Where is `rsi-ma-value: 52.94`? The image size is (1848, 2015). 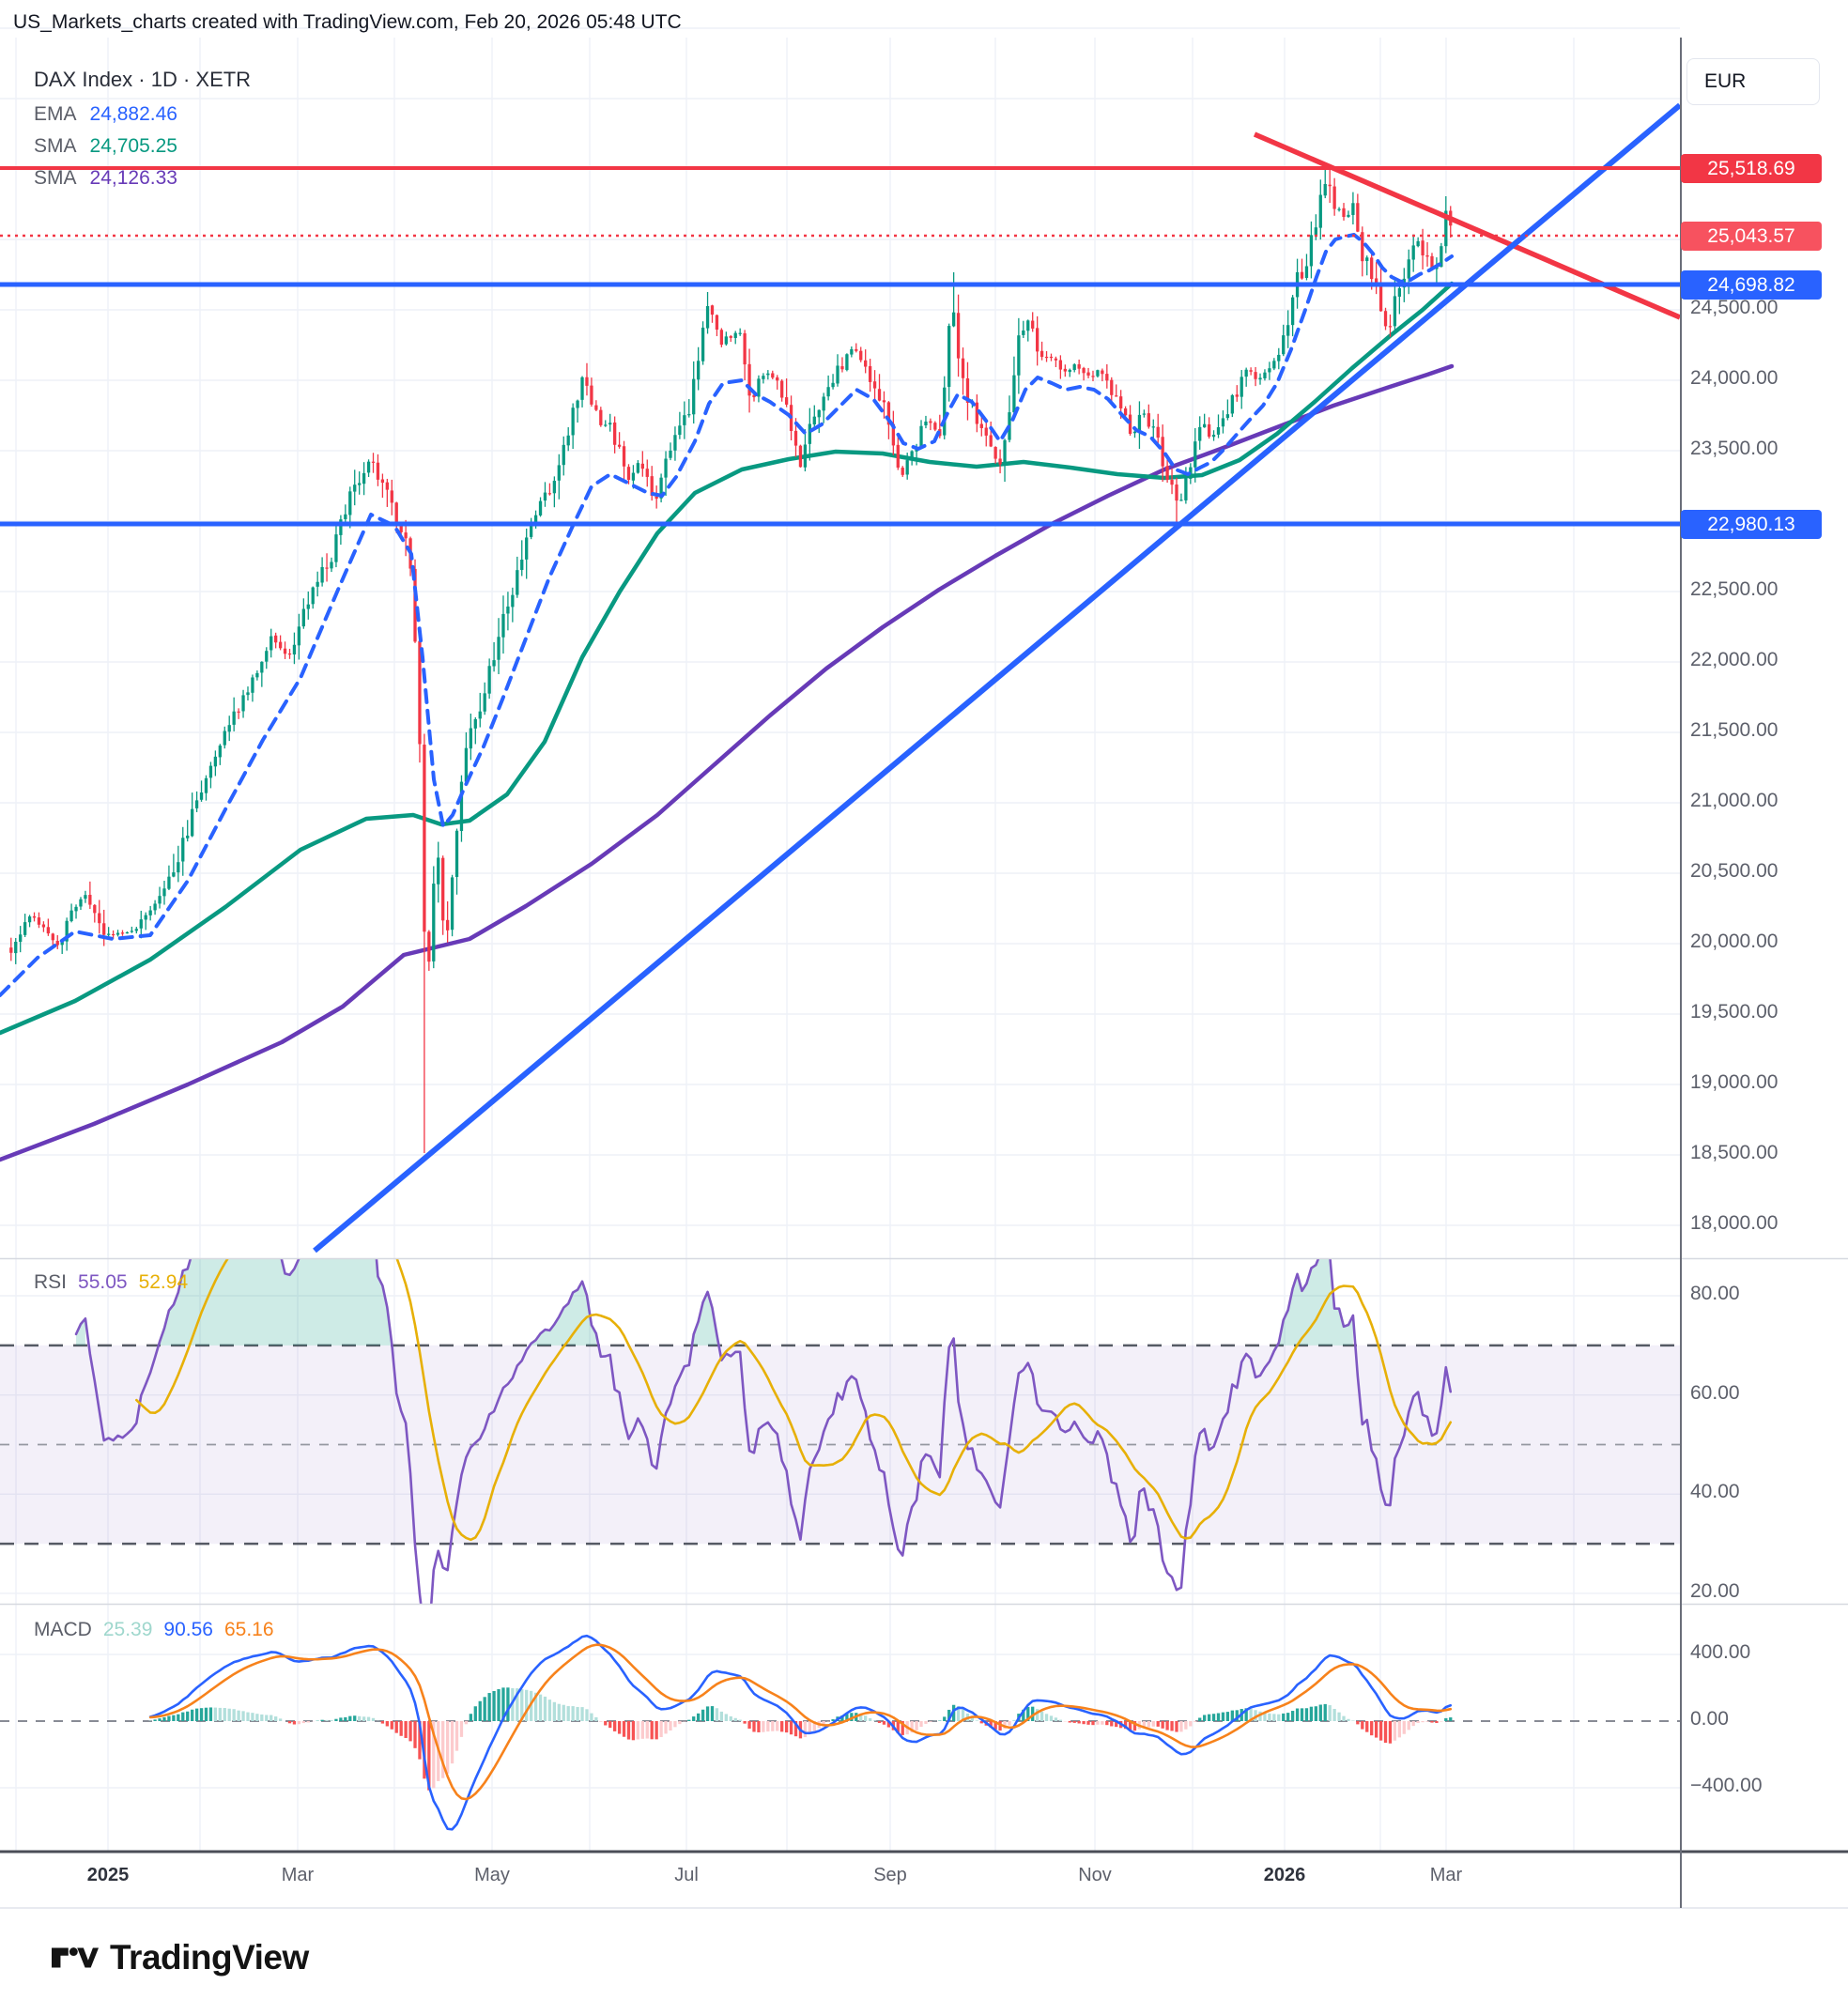 rsi-ma-value: 52.94 is located at coordinates (163, 1282).